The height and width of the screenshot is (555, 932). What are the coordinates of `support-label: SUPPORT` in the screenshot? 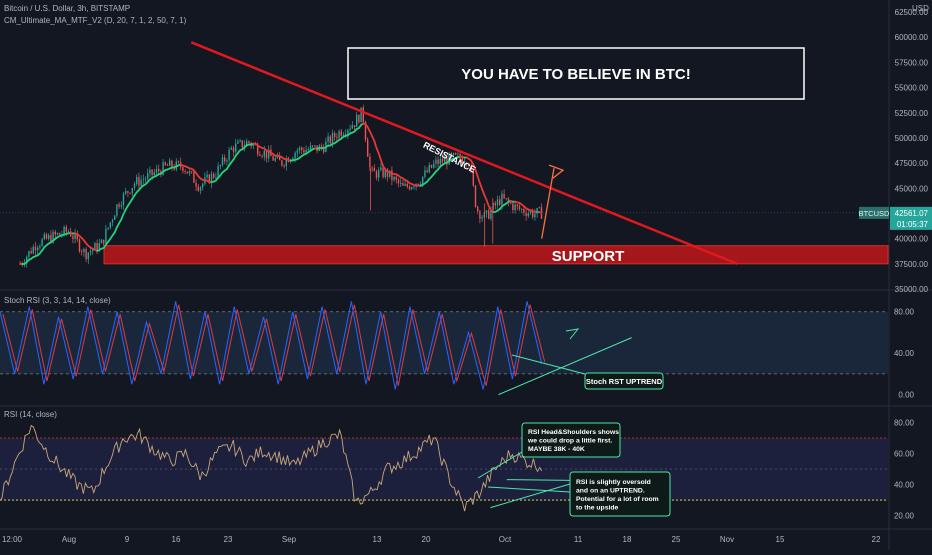 It's located at (588, 256).